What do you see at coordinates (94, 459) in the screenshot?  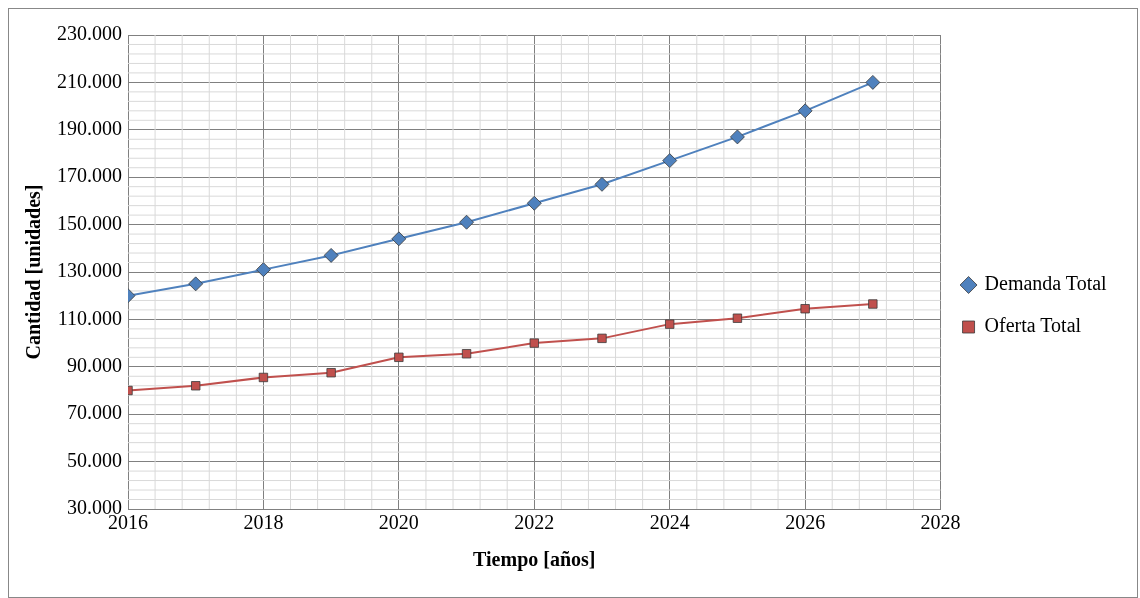 I see `y-tick-label: 50.000` at bounding box center [94, 459].